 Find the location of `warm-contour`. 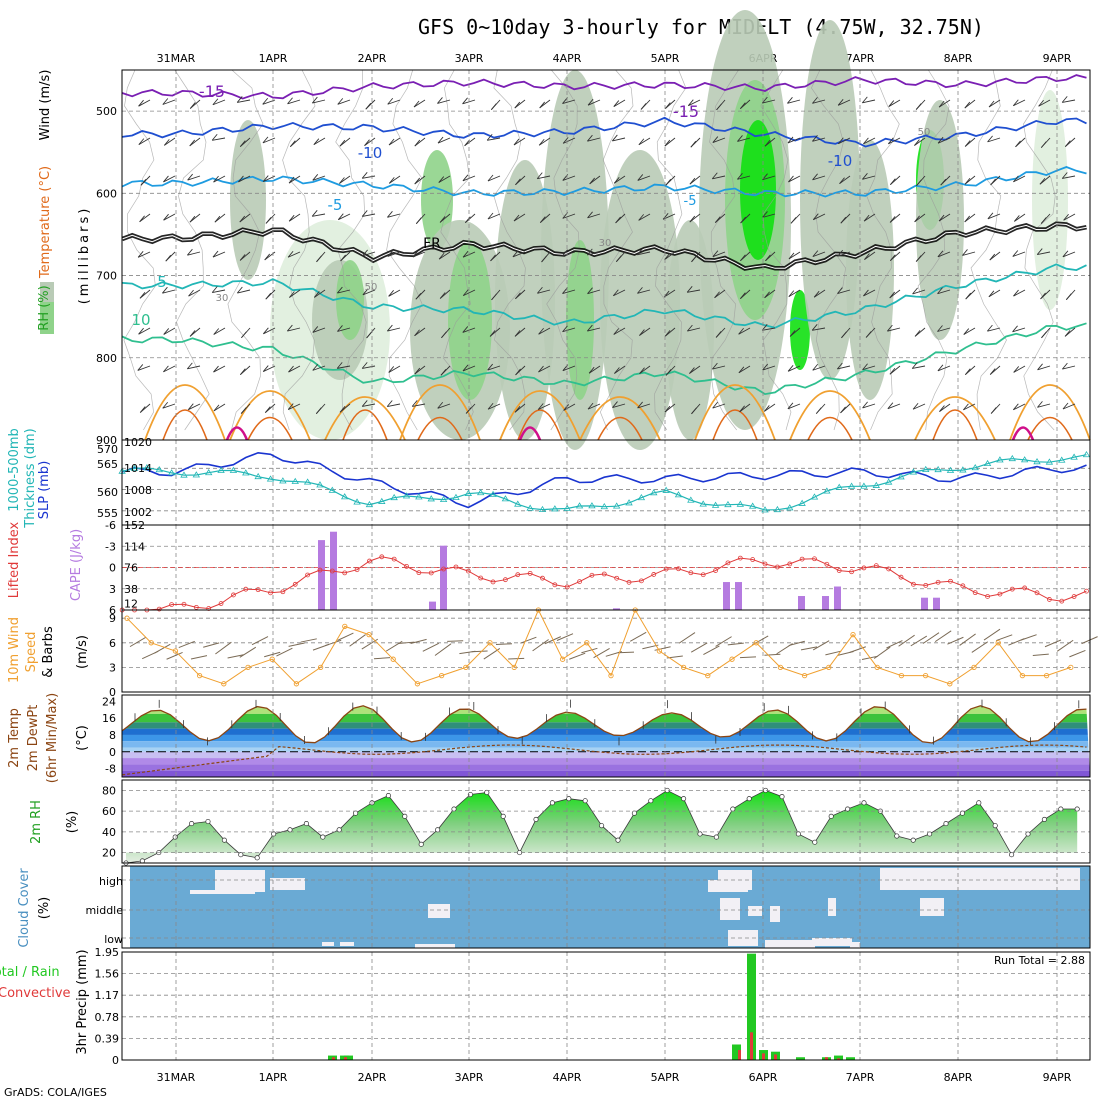

warm-contour is located at coordinates (540, 425).